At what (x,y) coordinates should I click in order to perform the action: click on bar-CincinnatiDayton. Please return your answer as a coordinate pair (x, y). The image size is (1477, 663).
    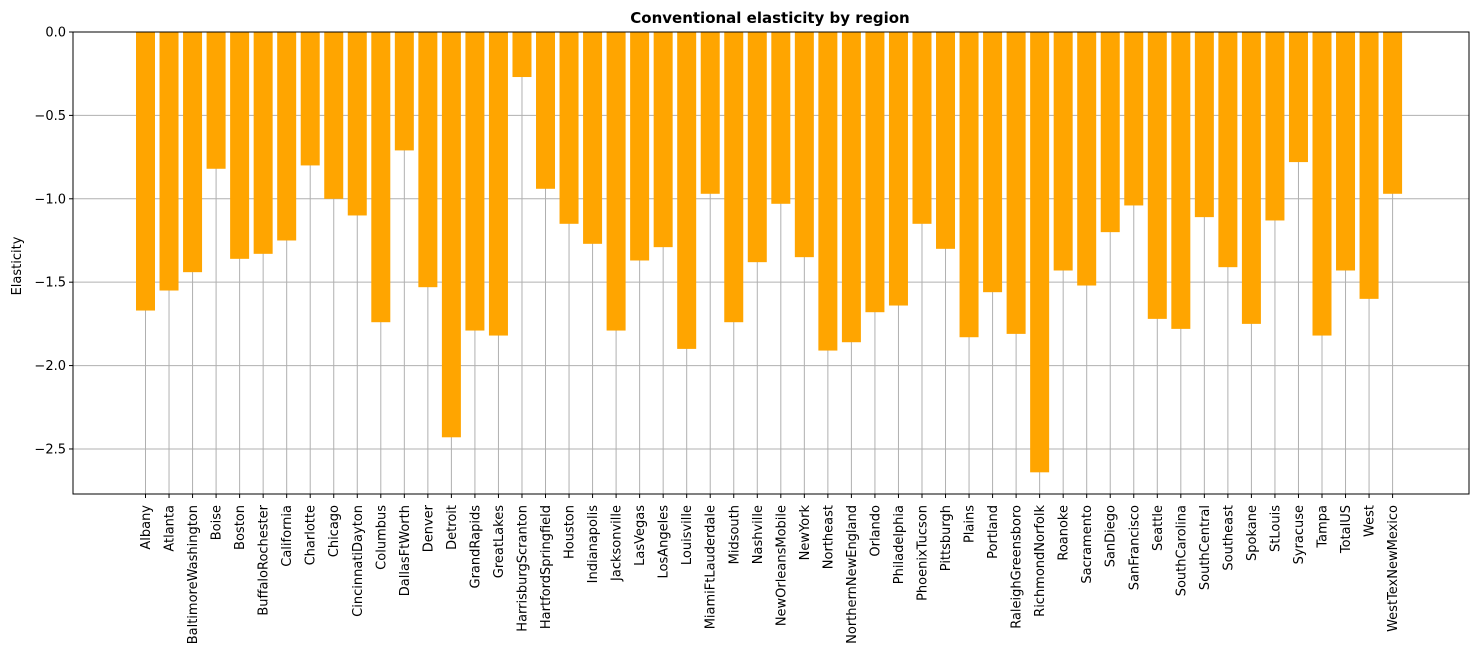
    Looking at the image, I should click on (357, 124).